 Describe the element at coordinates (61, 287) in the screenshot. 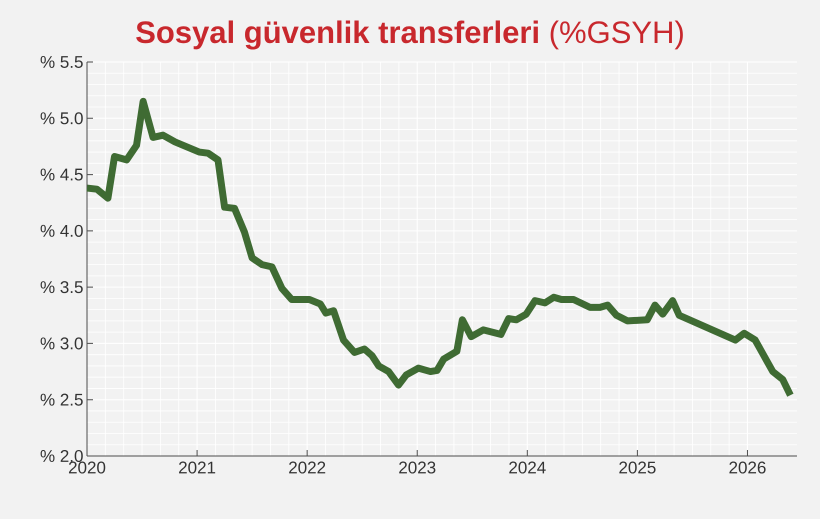

I see `y-tick-label: % 3.5` at that location.